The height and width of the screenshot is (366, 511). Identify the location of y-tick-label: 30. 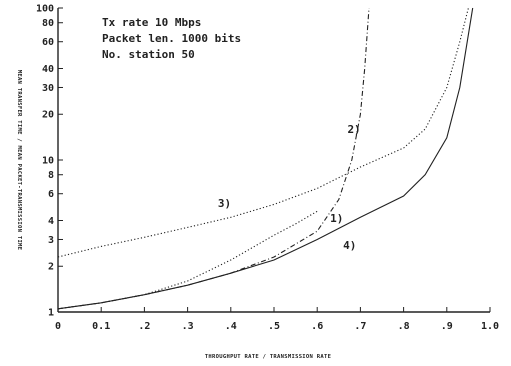
(48, 88).